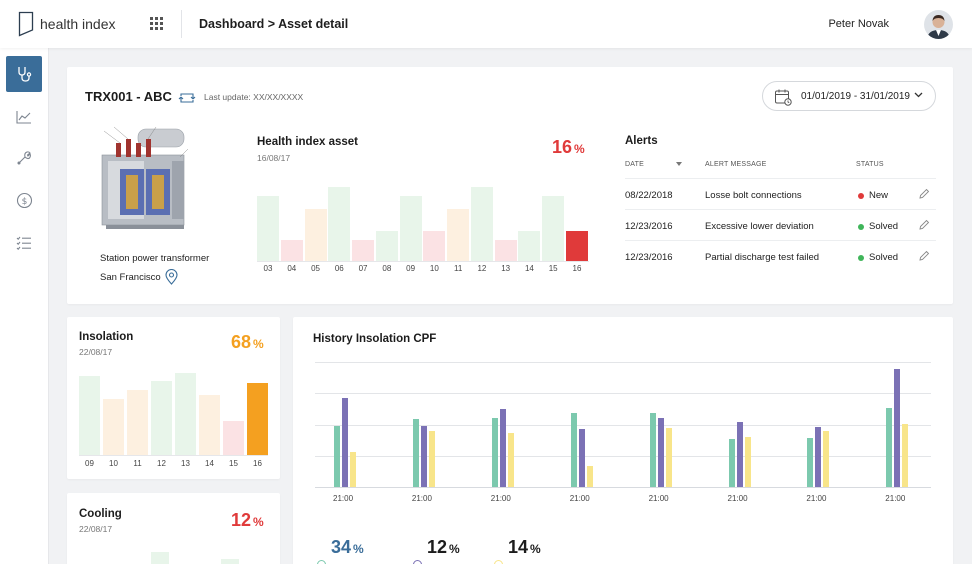  What do you see at coordinates (173, 463) in the screenshot?
I see `insolation-x-labels: 09 10 11 12 13 14 15 16` at bounding box center [173, 463].